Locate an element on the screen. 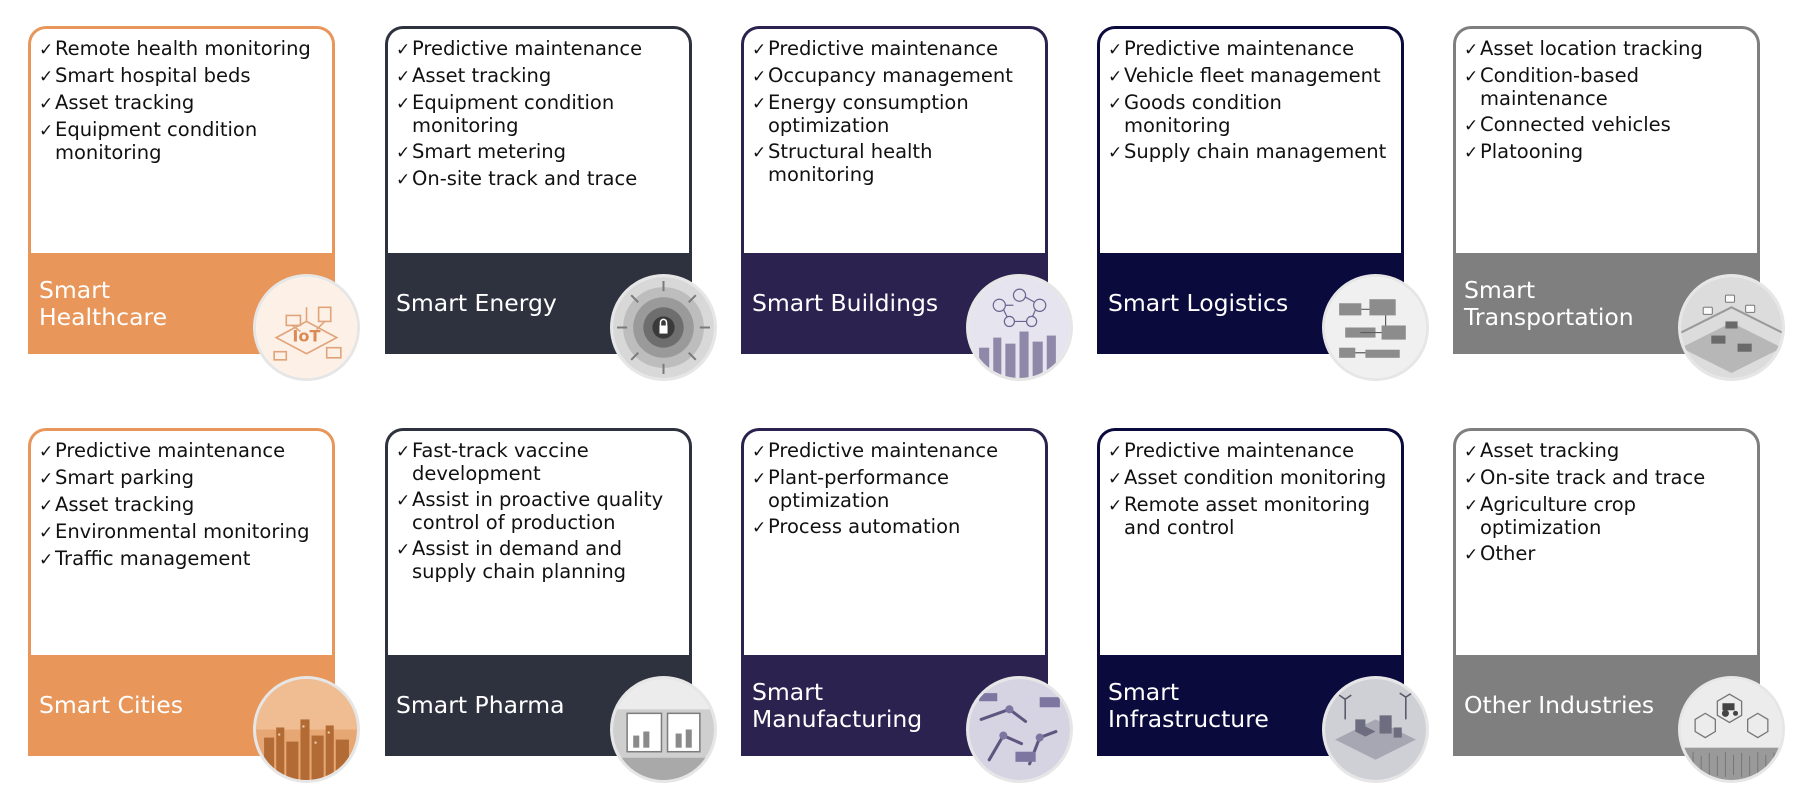  card-title-line: Smart Buildings is located at coordinates (845, 303).